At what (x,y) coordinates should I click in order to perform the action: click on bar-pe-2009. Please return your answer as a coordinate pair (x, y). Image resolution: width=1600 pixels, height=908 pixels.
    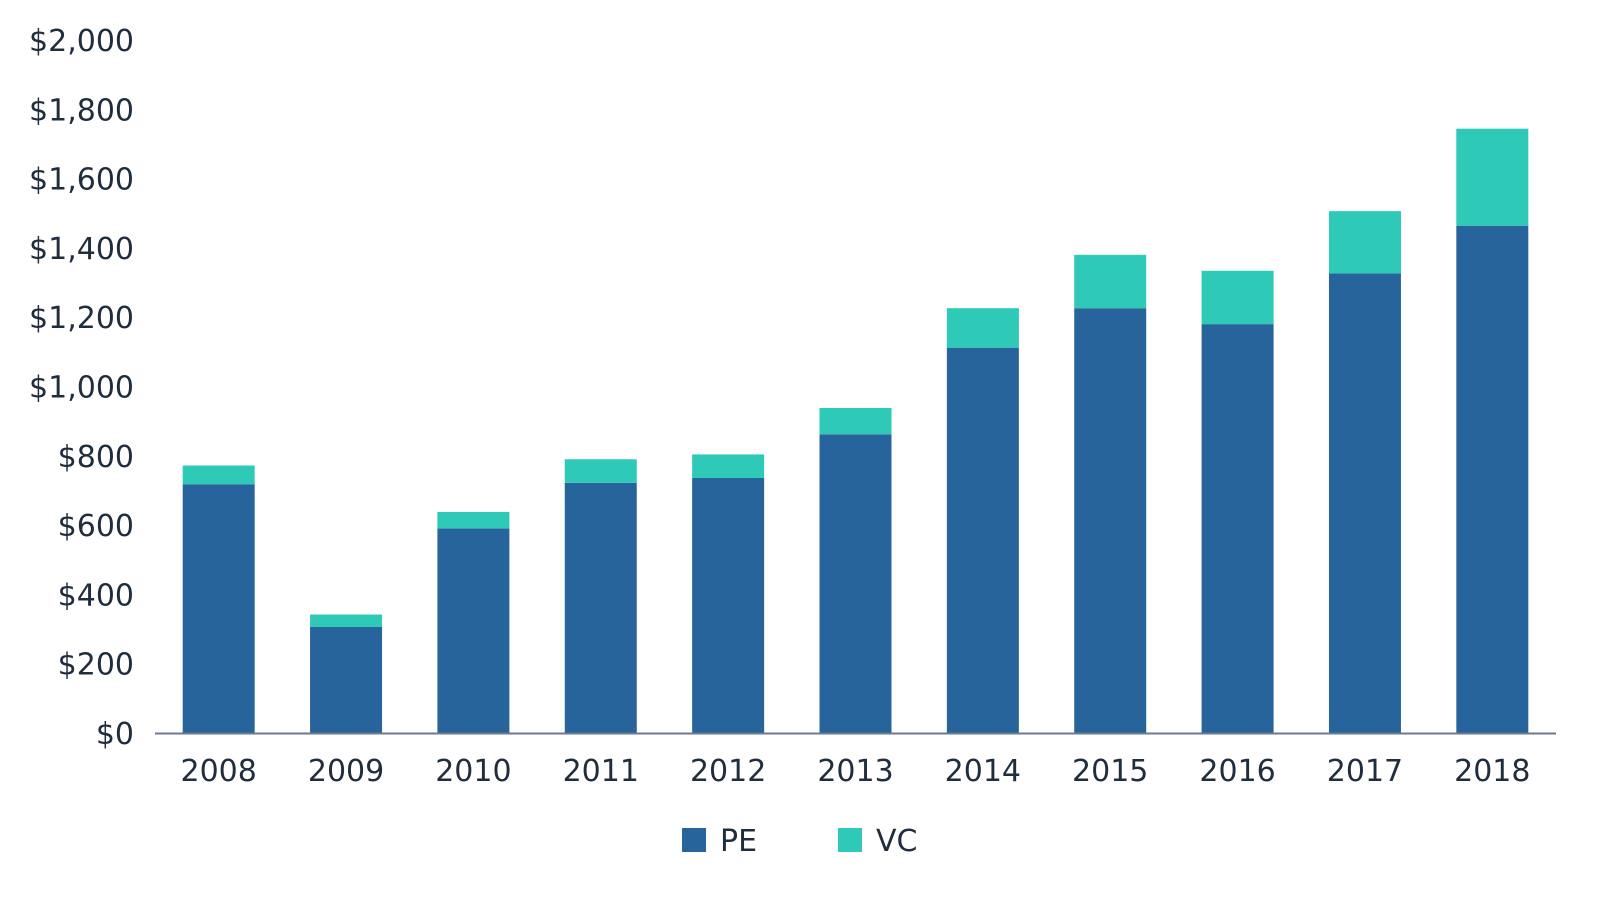
    Looking at the image, I should click on (346, 679).